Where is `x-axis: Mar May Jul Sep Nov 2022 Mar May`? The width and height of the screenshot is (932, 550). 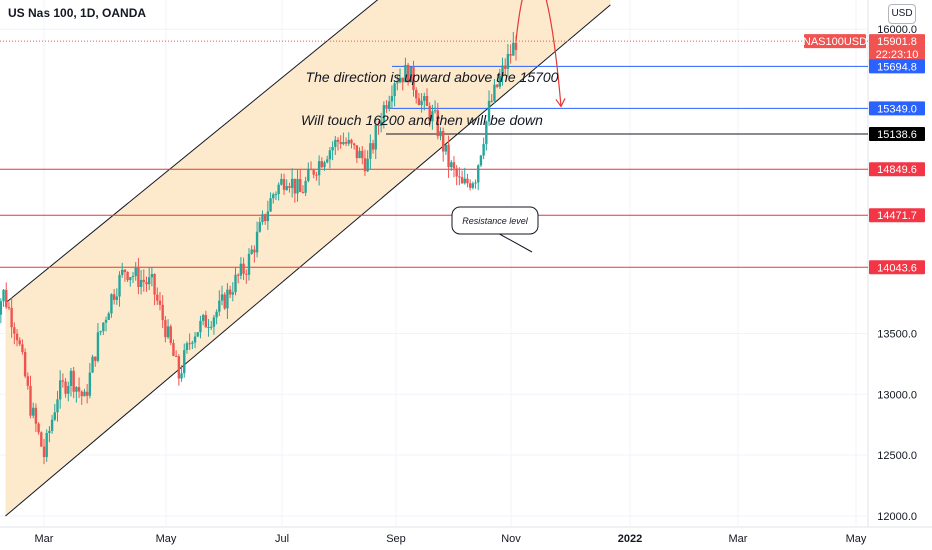
x-axis: Mar May Jul Sep Nov 2022 Mar May is located at coordinates (451, 539).